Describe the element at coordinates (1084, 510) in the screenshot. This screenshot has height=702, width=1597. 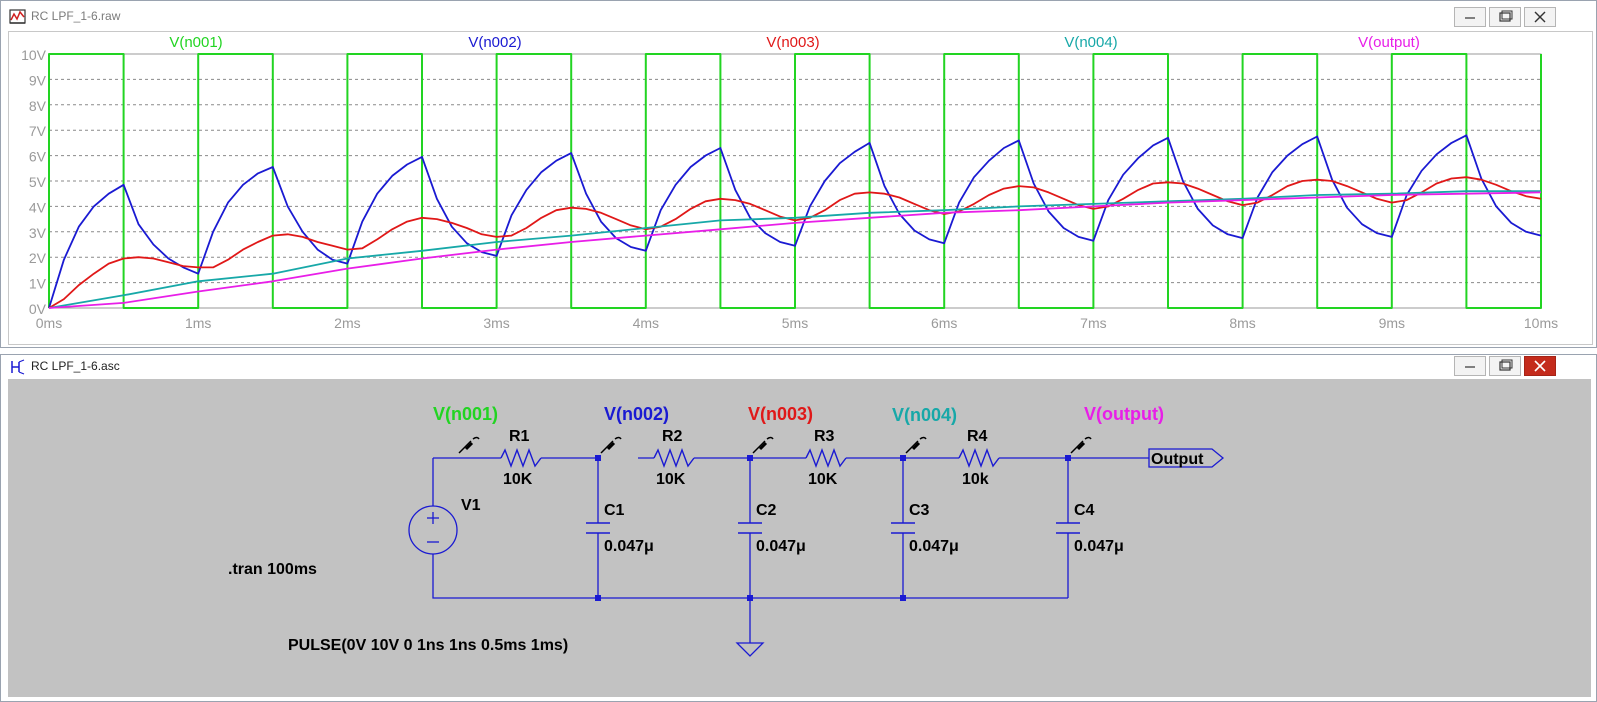
I see `capacitor-c4-name: C4` at that location.